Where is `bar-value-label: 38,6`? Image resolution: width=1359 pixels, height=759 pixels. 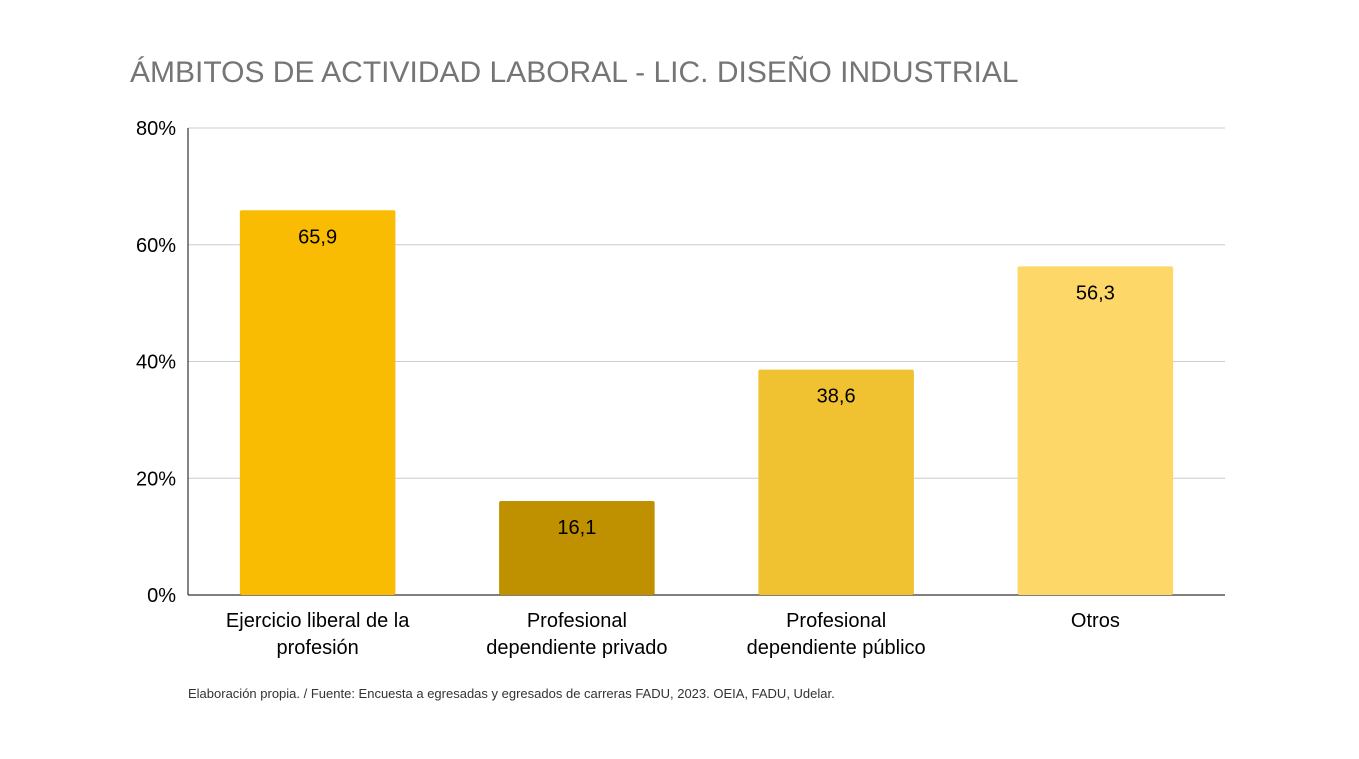 bar-value-label: 38,6 is located at coordinates (836, 397).